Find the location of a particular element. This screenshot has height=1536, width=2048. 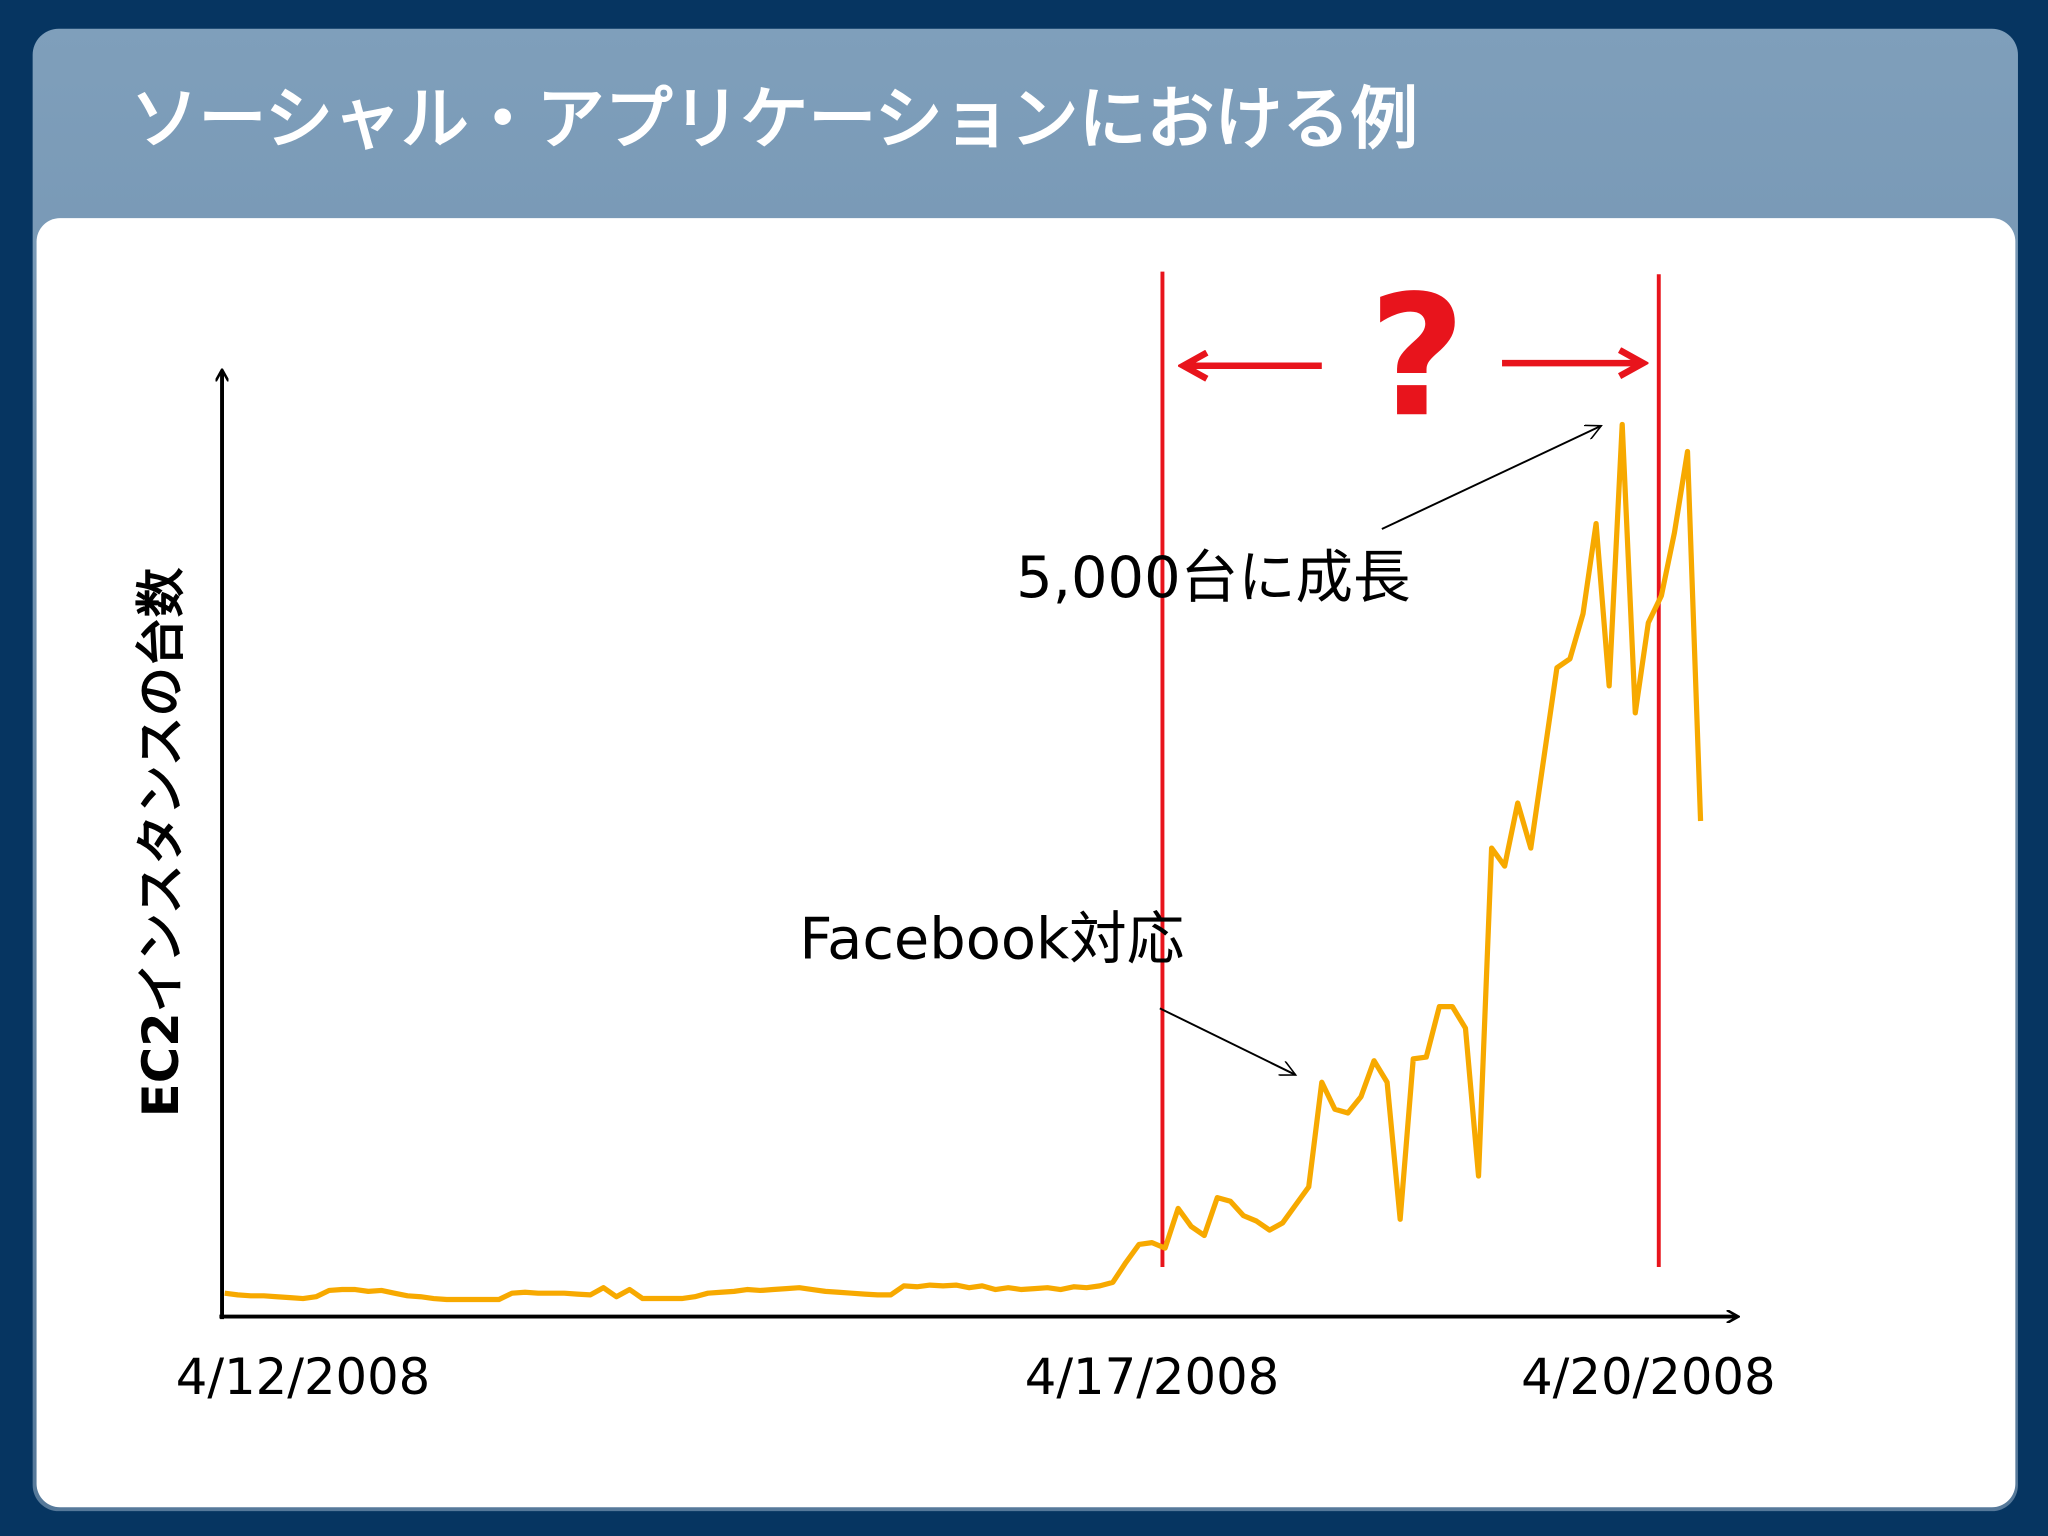

y-axis-label: EC2インスタンスの台数 is located at coordinates (161, 842).